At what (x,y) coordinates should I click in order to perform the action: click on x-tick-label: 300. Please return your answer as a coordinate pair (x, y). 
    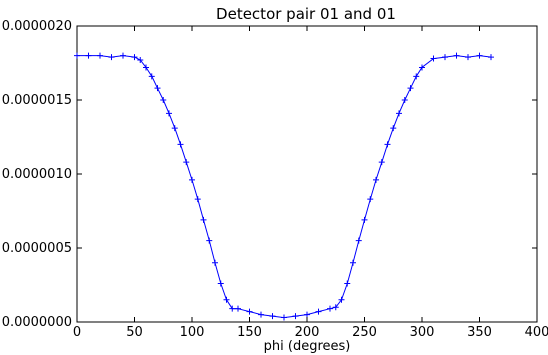
    Looking at the image, I should click on (422, 332).